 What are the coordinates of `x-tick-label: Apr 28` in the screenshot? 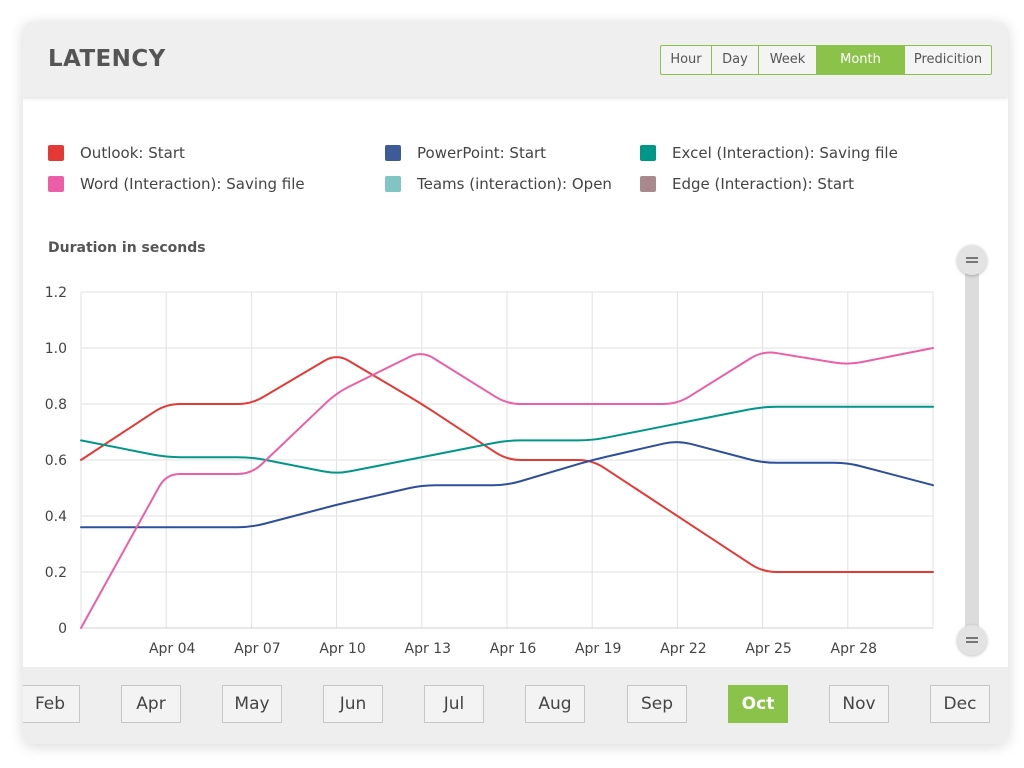 It's located at (854, 649).